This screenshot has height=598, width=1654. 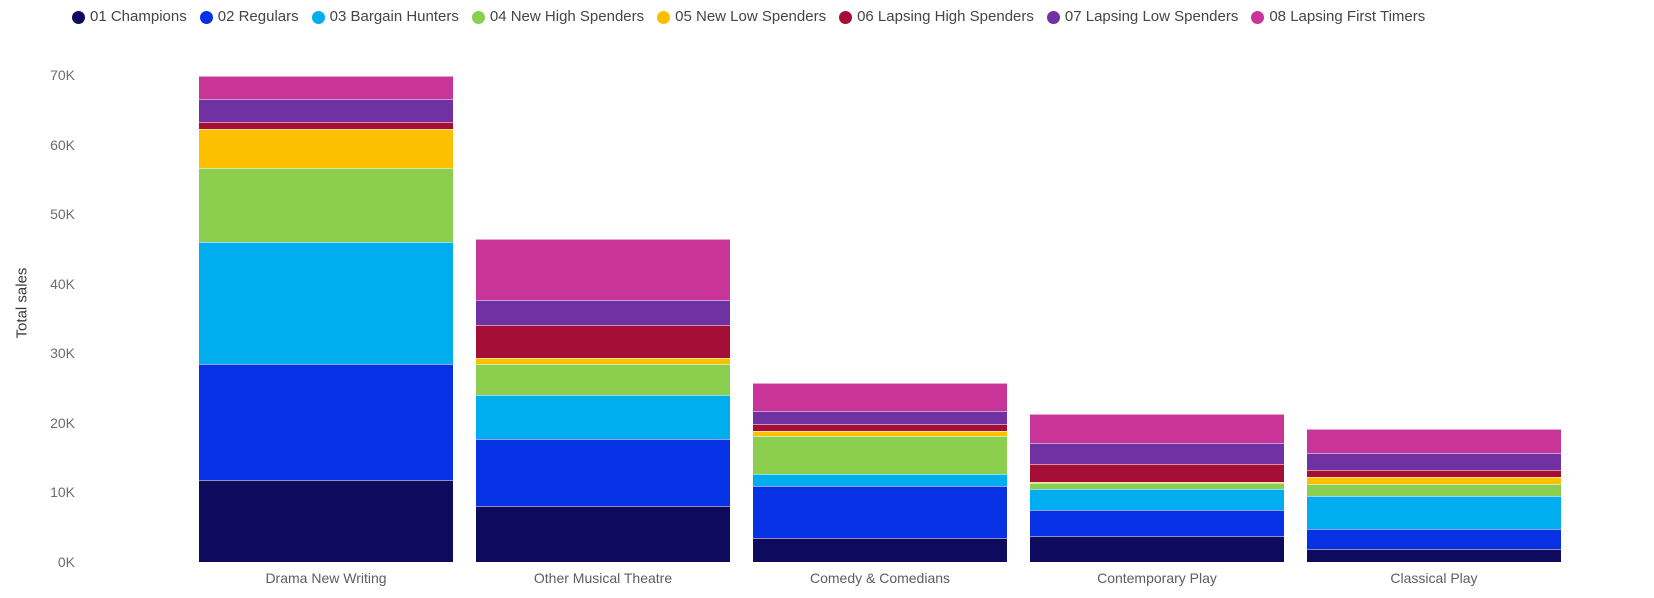 What do you see at coordinates (138, 16) in the screenshot?
I see `legend-label: 01 Champions` at bounding box center [138, 16].